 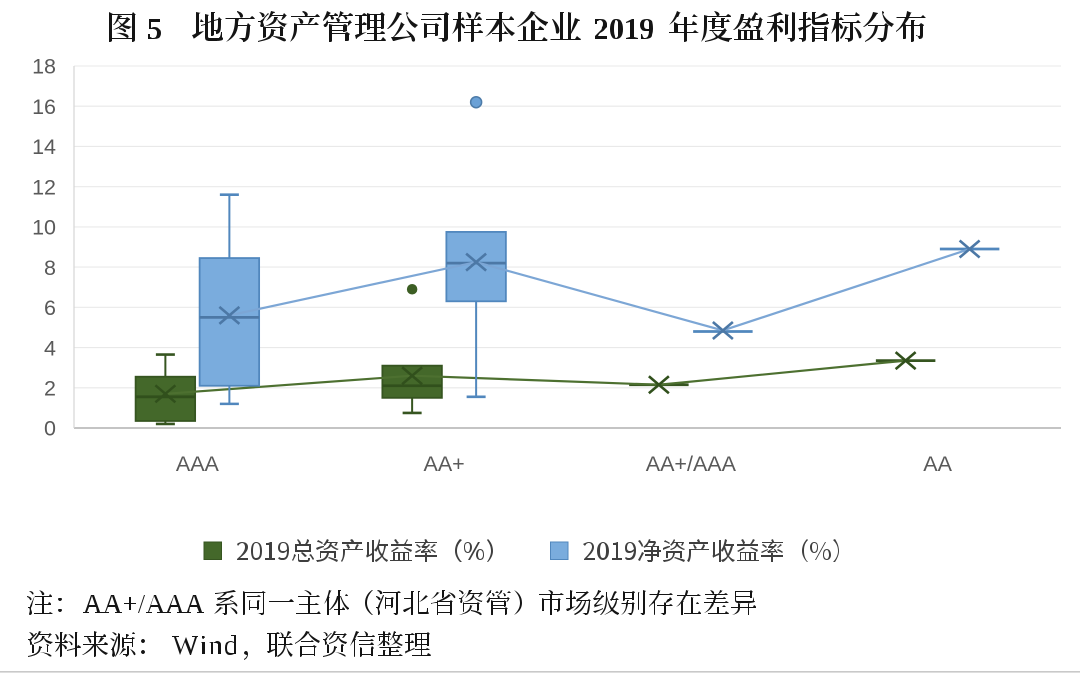 I want to click on y-tick-label: 16, so click(x=44, y=107).